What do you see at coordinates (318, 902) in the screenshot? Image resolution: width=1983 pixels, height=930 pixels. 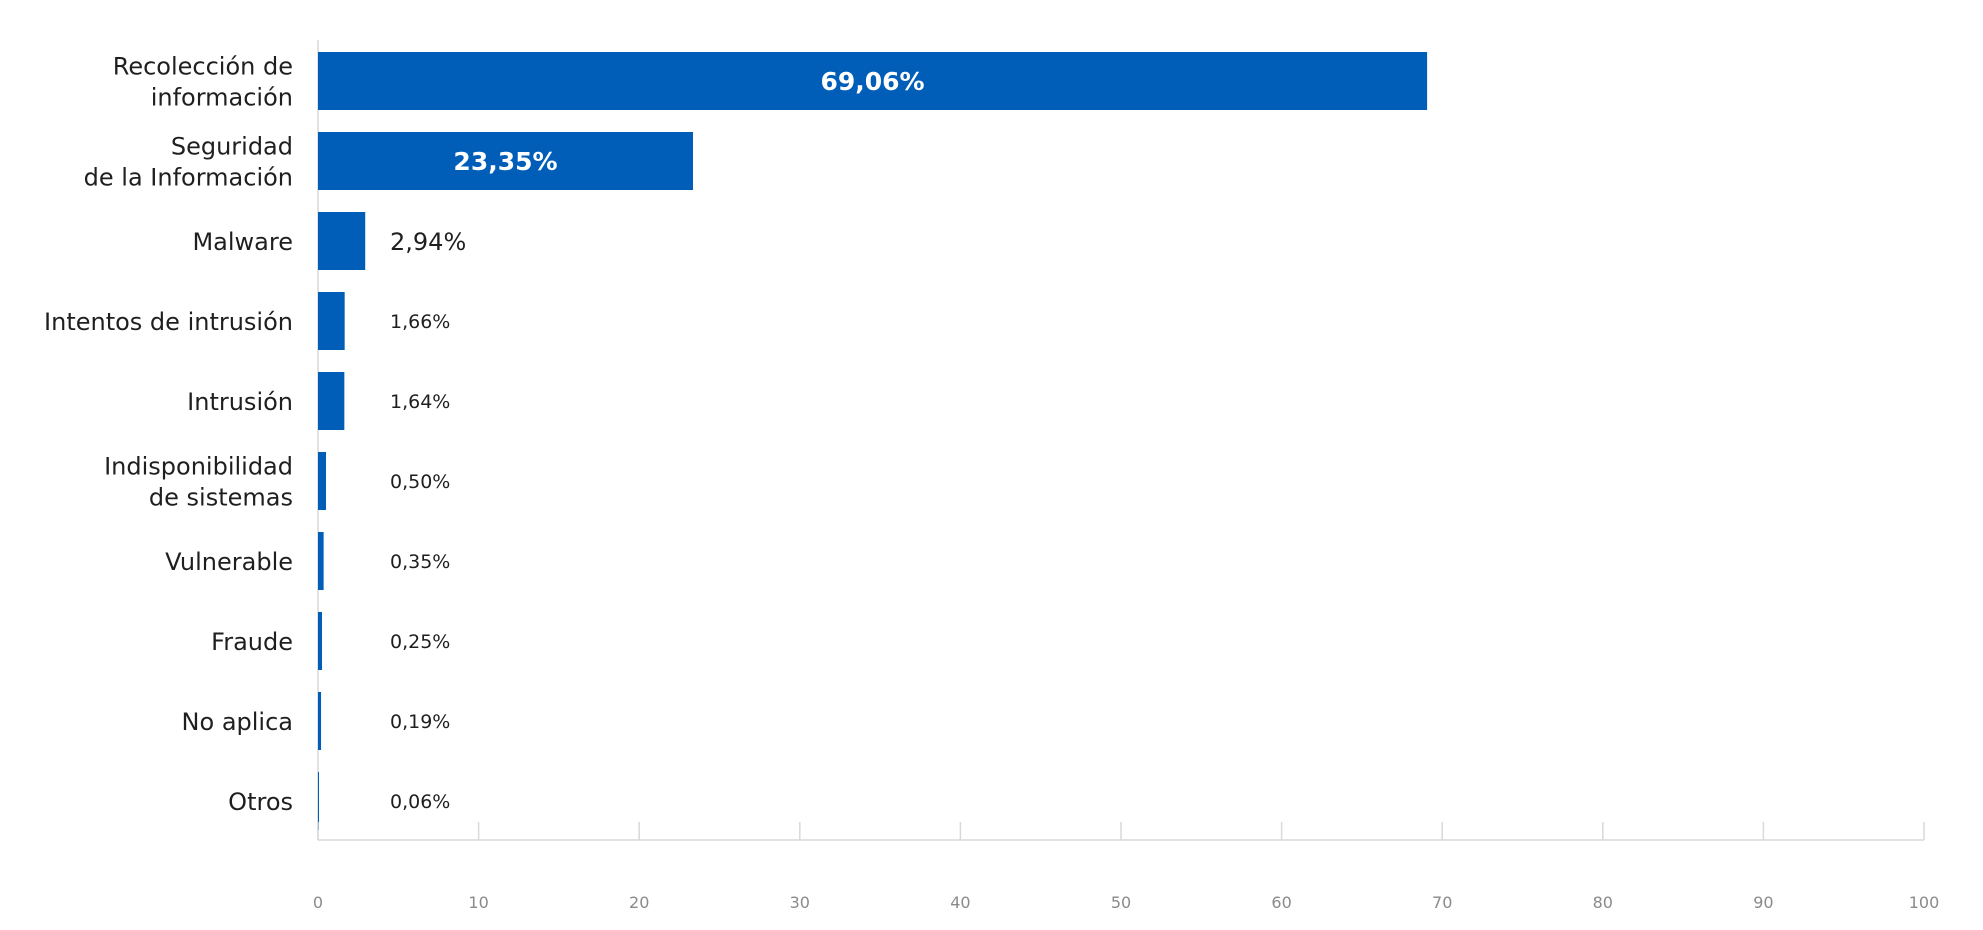 I see `x-tick-label: 0` at bounding box center [318, 902].